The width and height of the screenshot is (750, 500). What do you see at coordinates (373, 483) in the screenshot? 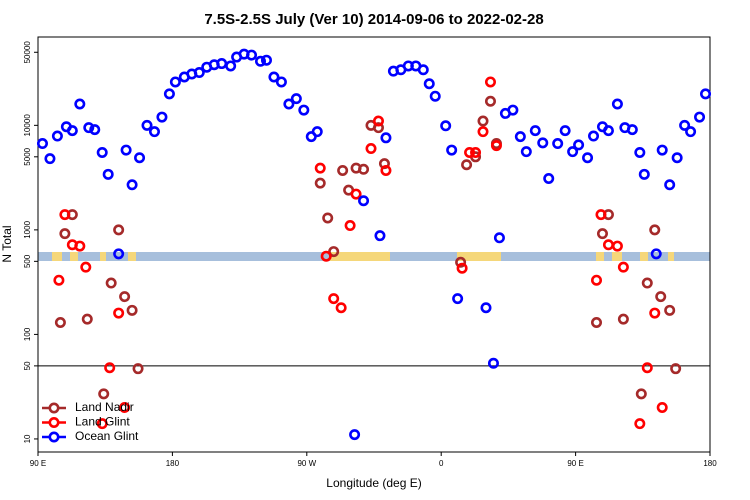
I see `x-axis-label: Longitude (deg E)` at bounding box center [373, 483].